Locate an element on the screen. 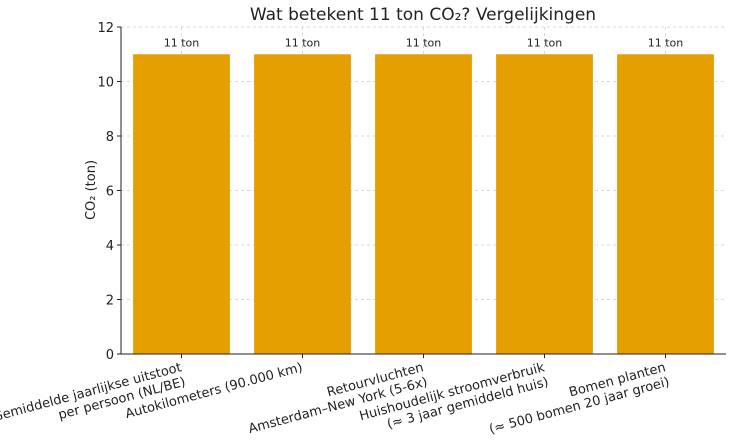 The height and width of the screenshot is (443, 733). y-axis-label: CO₂ (ton) is located at coordinates (91, 190).